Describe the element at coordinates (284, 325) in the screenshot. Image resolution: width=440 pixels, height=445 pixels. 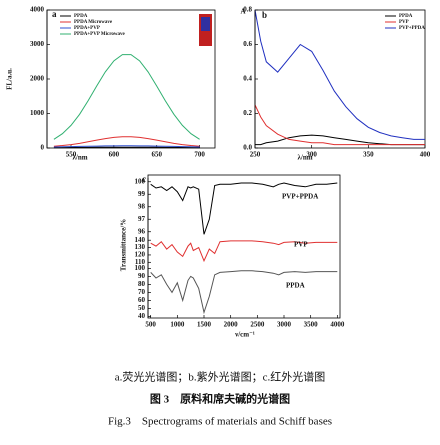
I see `x-tick-label: 3000` at that location.